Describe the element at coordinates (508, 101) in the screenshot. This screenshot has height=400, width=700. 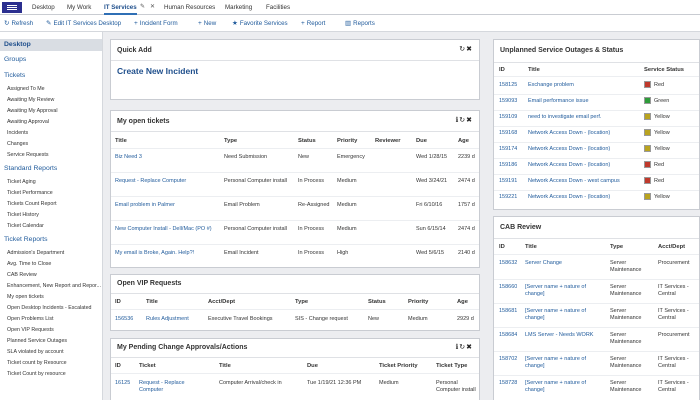
I see `outage-id-link: 159093` at that location.